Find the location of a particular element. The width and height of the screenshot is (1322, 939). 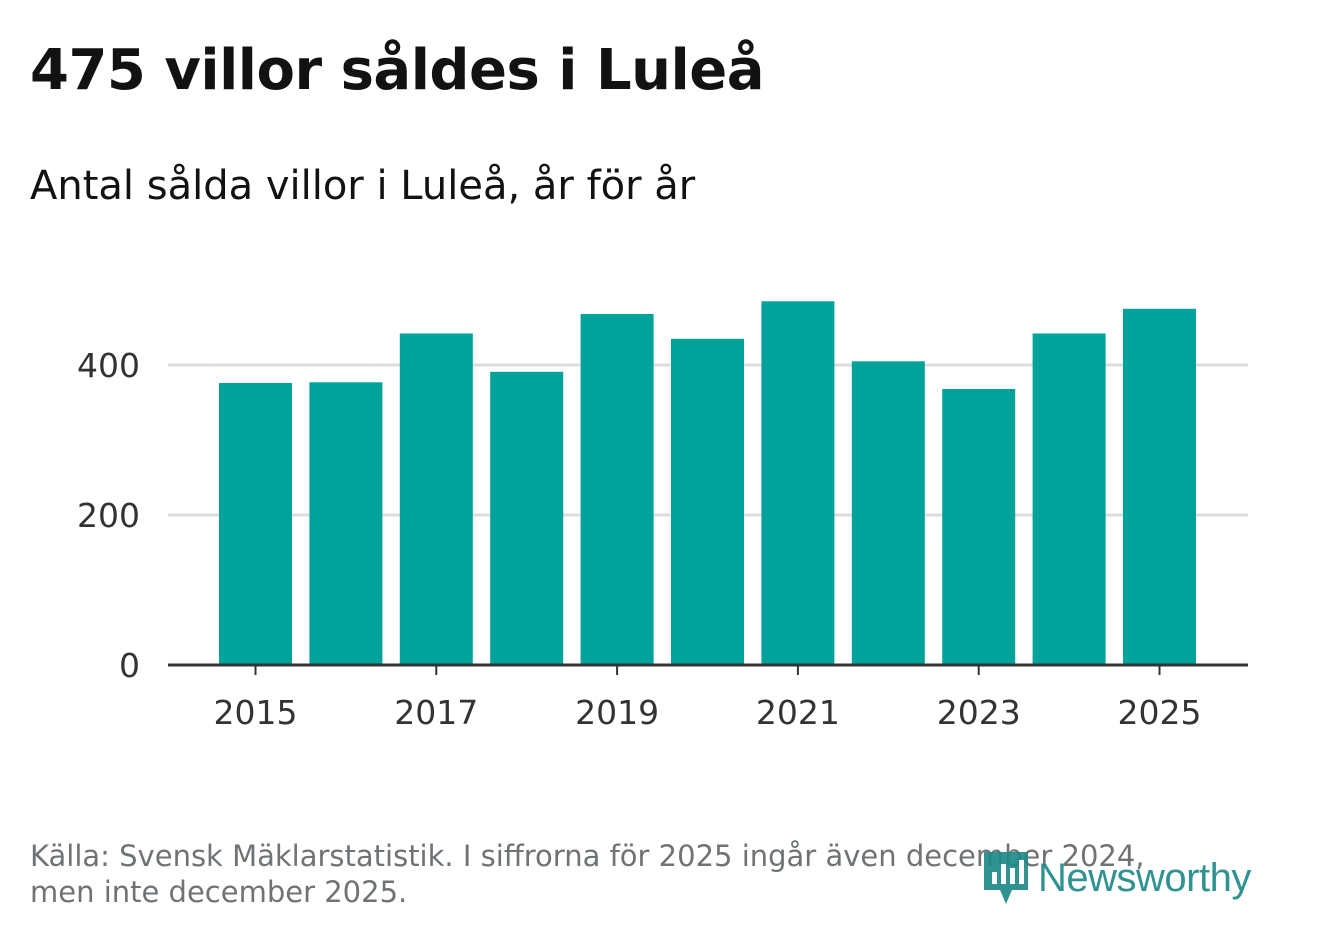

x-tick-label-2019: 2019 is located at coordinates (617, 712).